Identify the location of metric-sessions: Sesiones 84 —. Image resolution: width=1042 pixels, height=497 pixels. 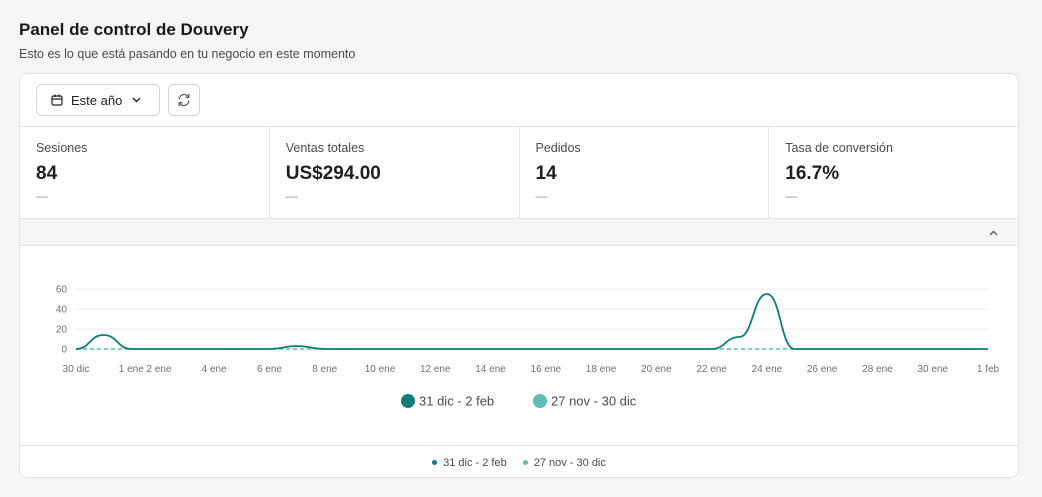
(145, 172).